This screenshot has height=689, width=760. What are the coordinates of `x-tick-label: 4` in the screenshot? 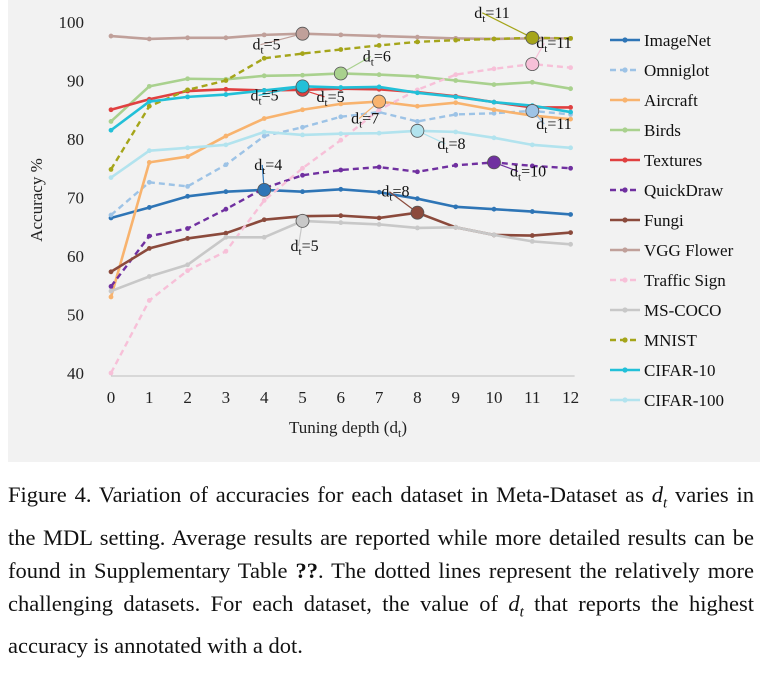 It's located at (264, 397).